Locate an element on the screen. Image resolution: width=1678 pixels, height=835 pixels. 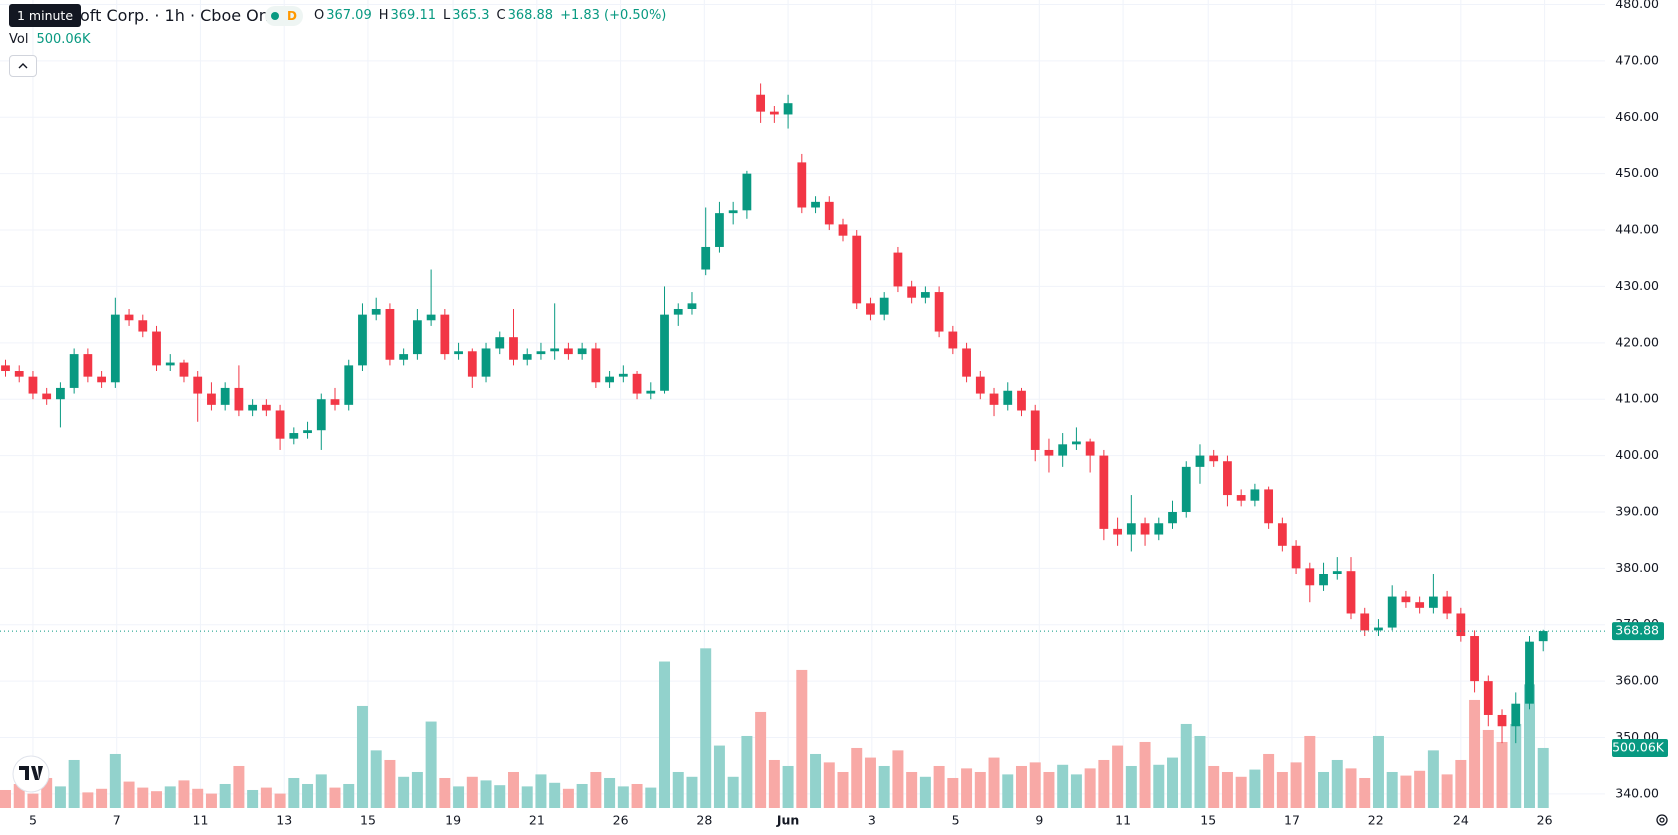
x-tick-label: 9 is located at coordinates (1039, 820).